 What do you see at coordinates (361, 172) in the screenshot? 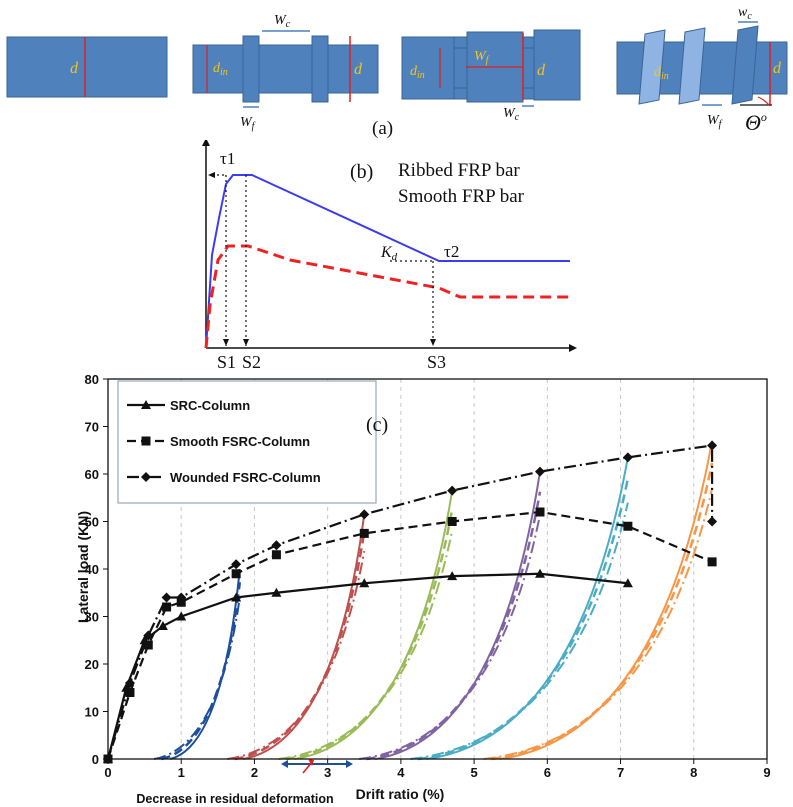
I see `panel-b-caption: (b)` at bounding box center [361, 172].